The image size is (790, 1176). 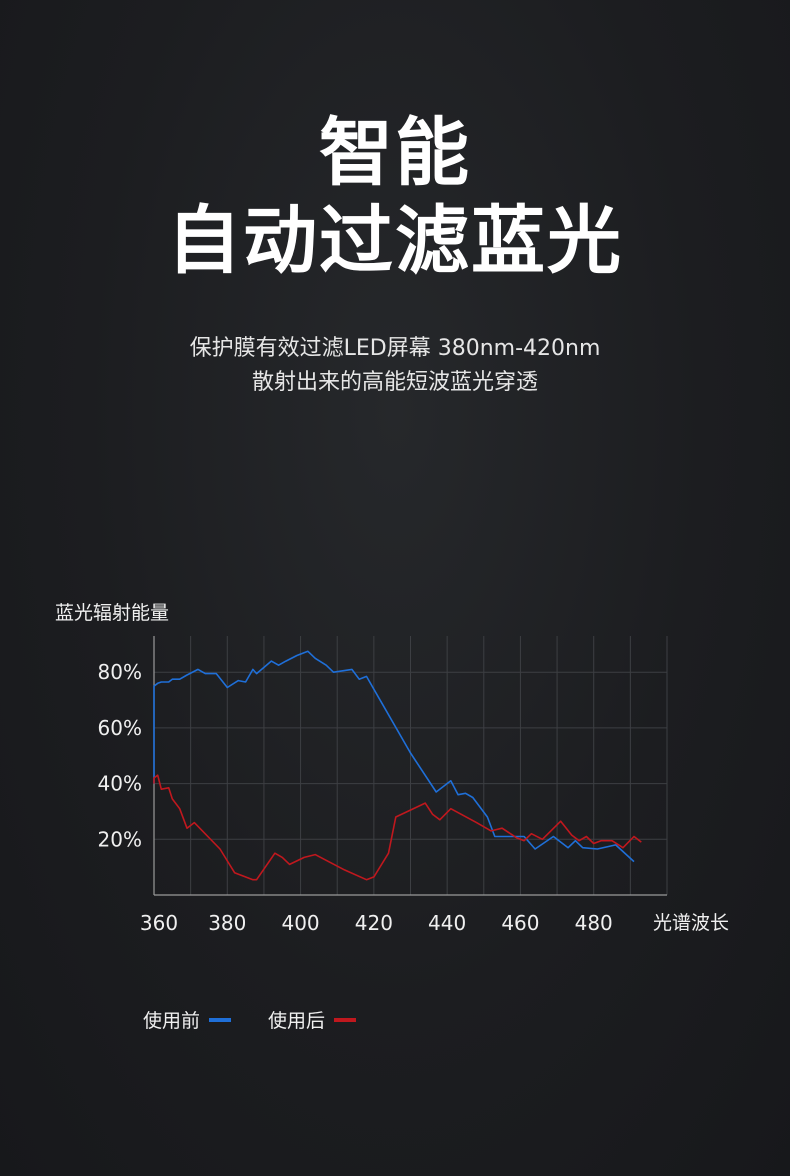 I want to click on legend-swatch-before, so click(x=220, y=1019).